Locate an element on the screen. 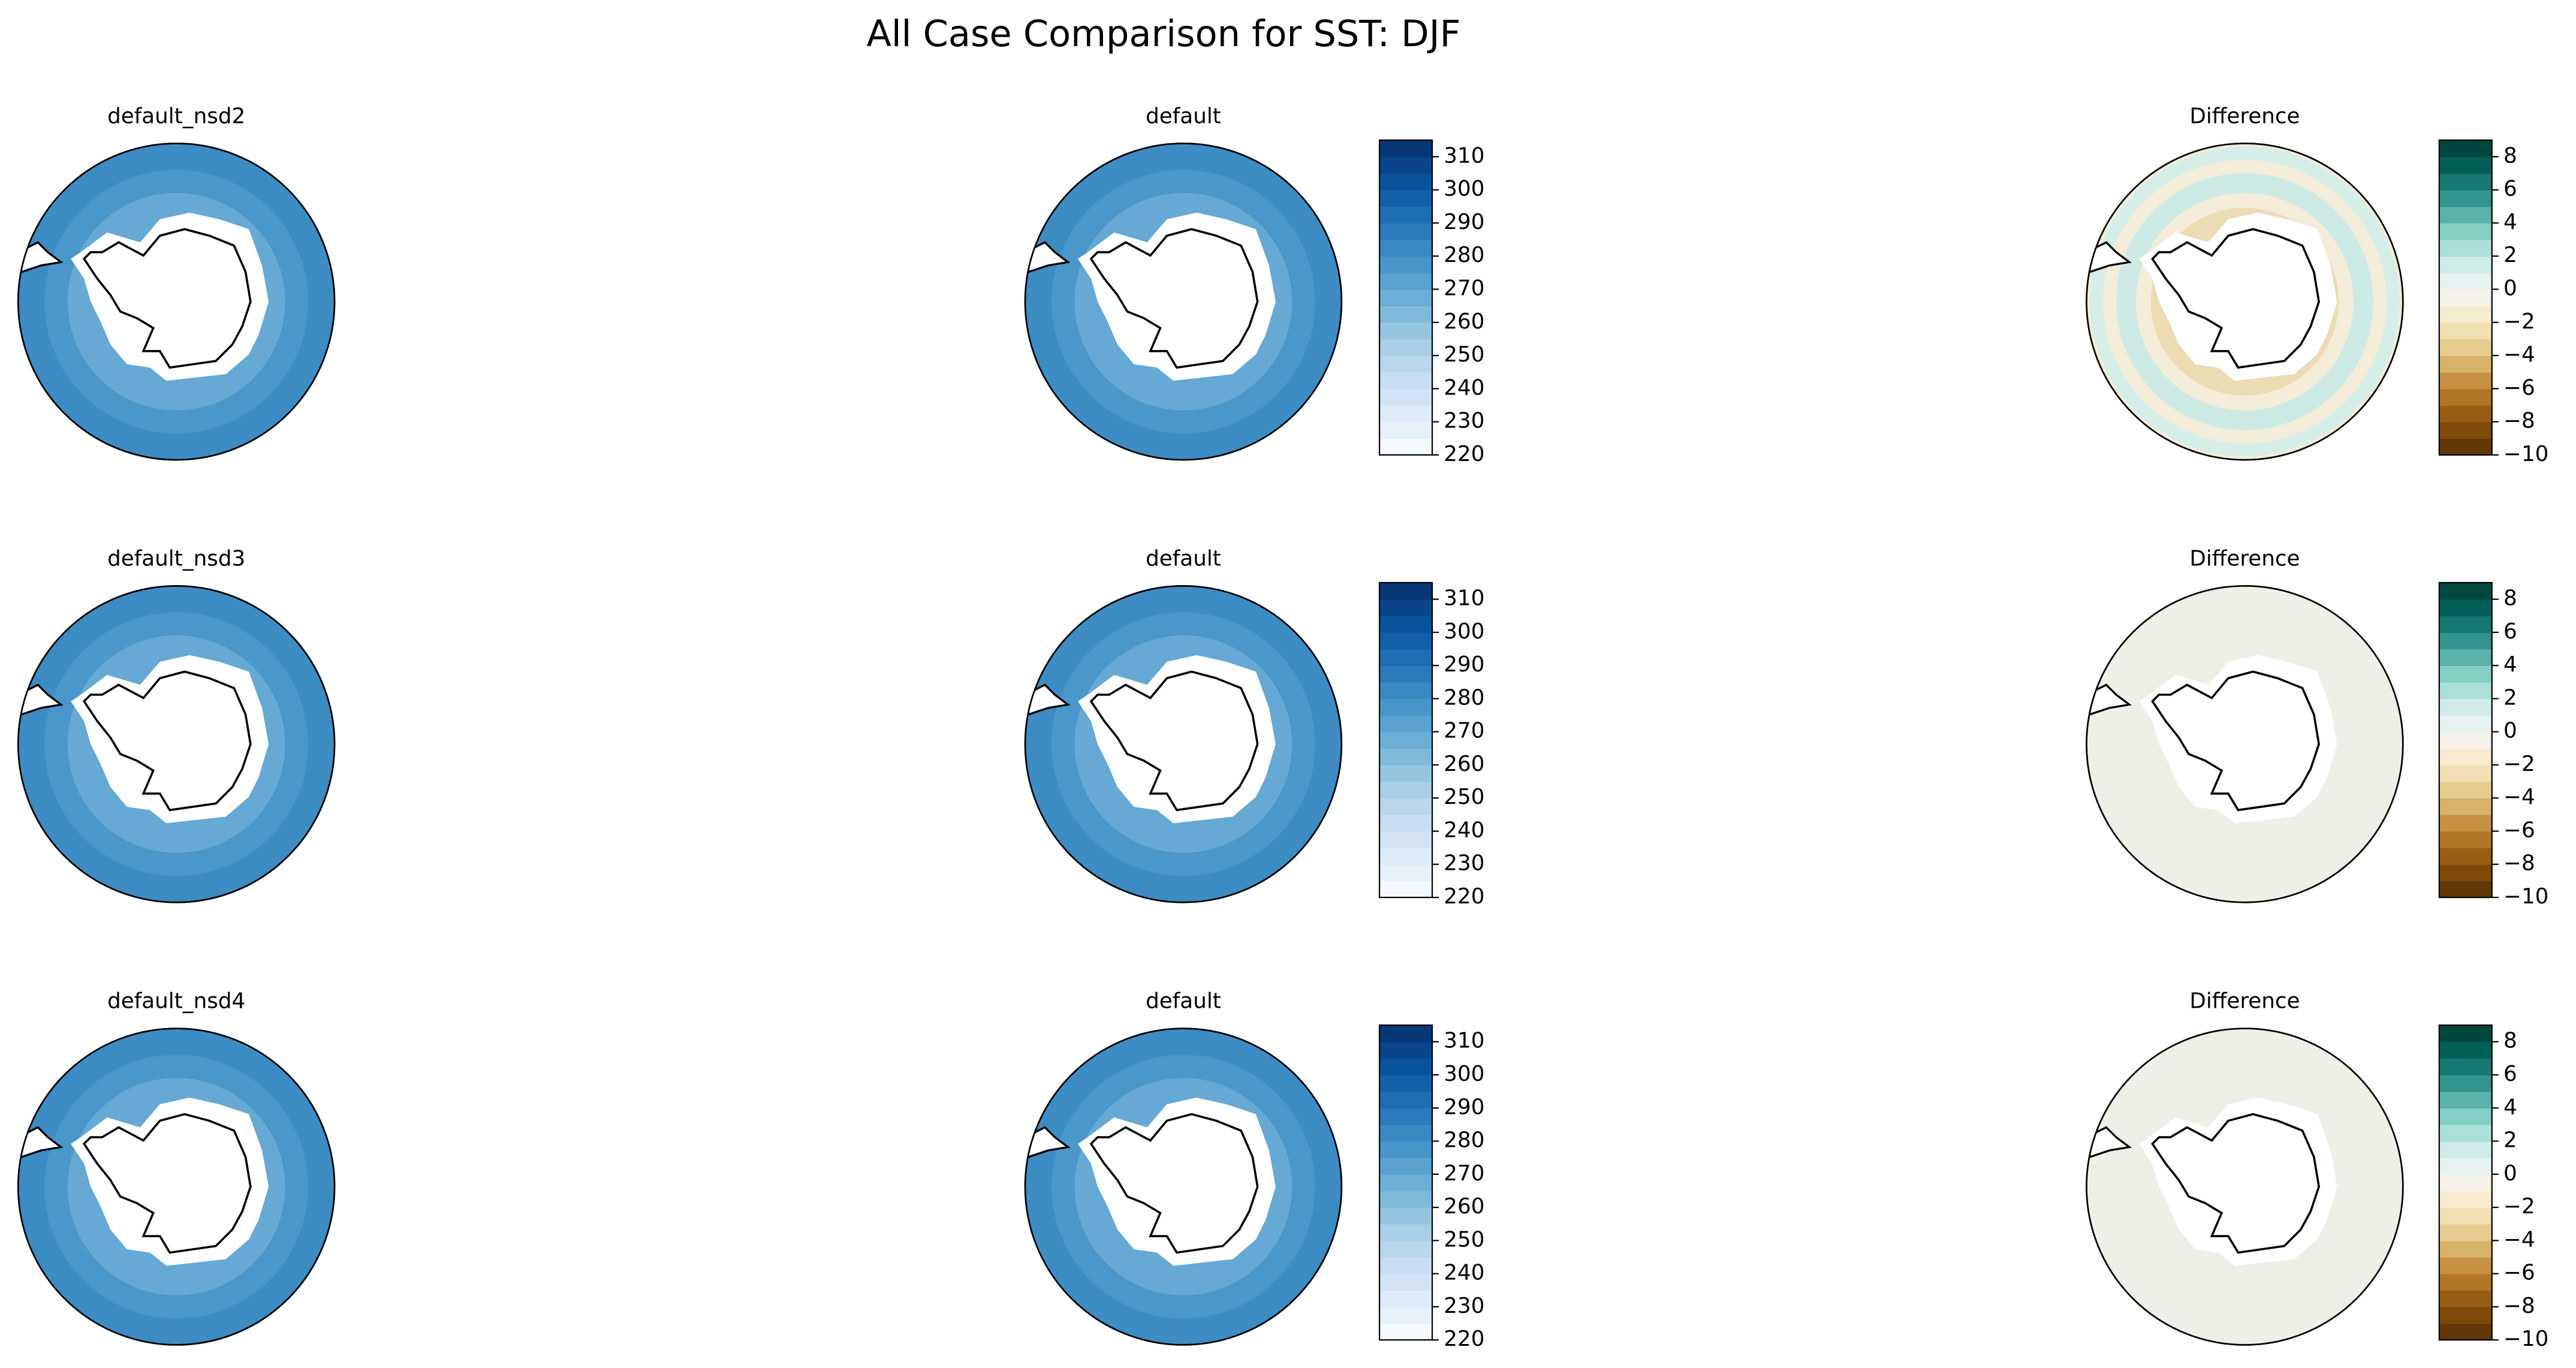 This screenshot has width=2576, height=1368. colorbar-tick-label: 4 is located at coordinates (2510, 222).